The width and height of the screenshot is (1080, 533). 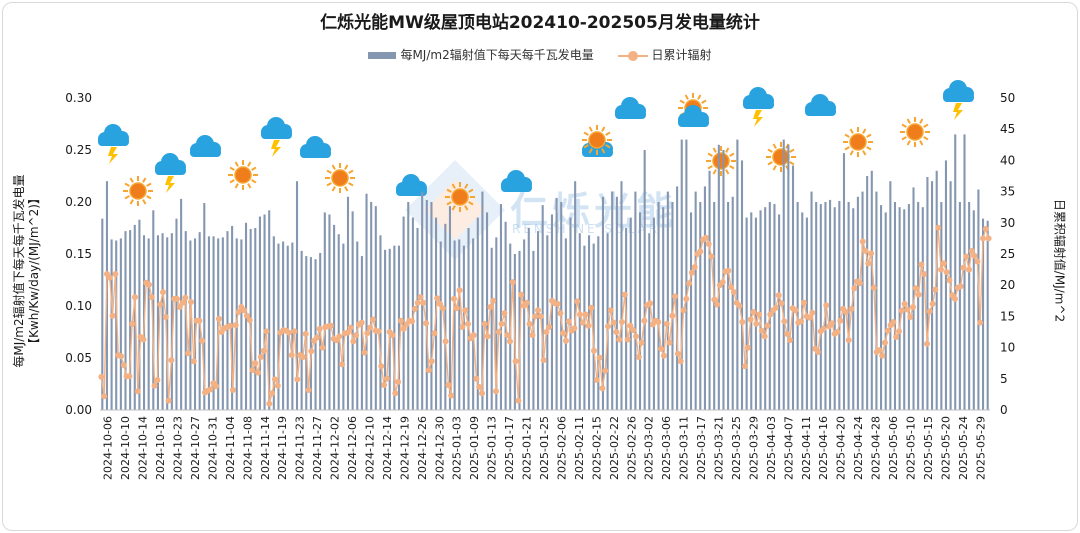 I want to click on x-tick-label: 2025-02-15, so click(x=596, y=448).